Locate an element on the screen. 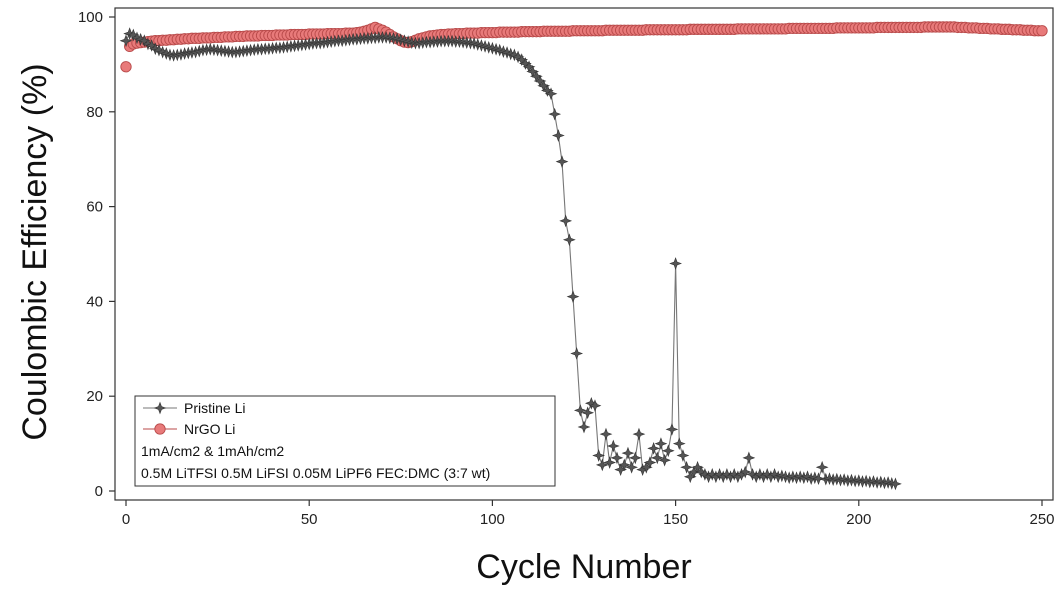 This screenshot has height=594, width=1063. x-axis-title: Cycle Number is located at coordinates (583, 567).